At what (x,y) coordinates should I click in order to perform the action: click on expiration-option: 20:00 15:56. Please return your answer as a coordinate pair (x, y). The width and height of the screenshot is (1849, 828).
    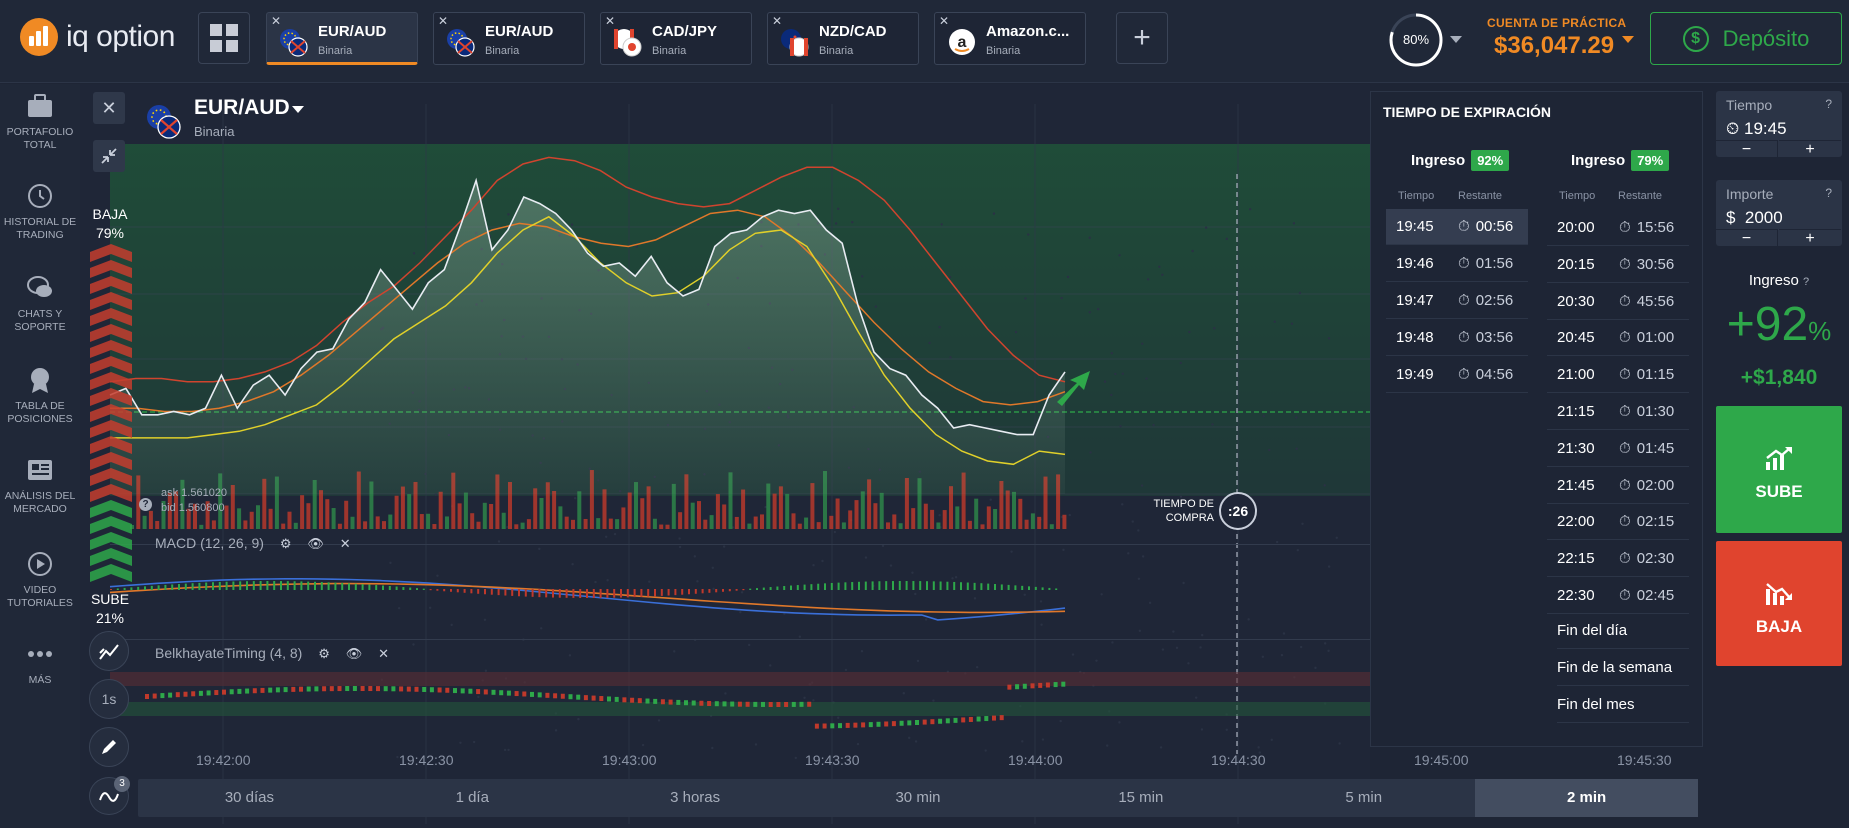
    Looking at the image, I should click on (1618, 228).